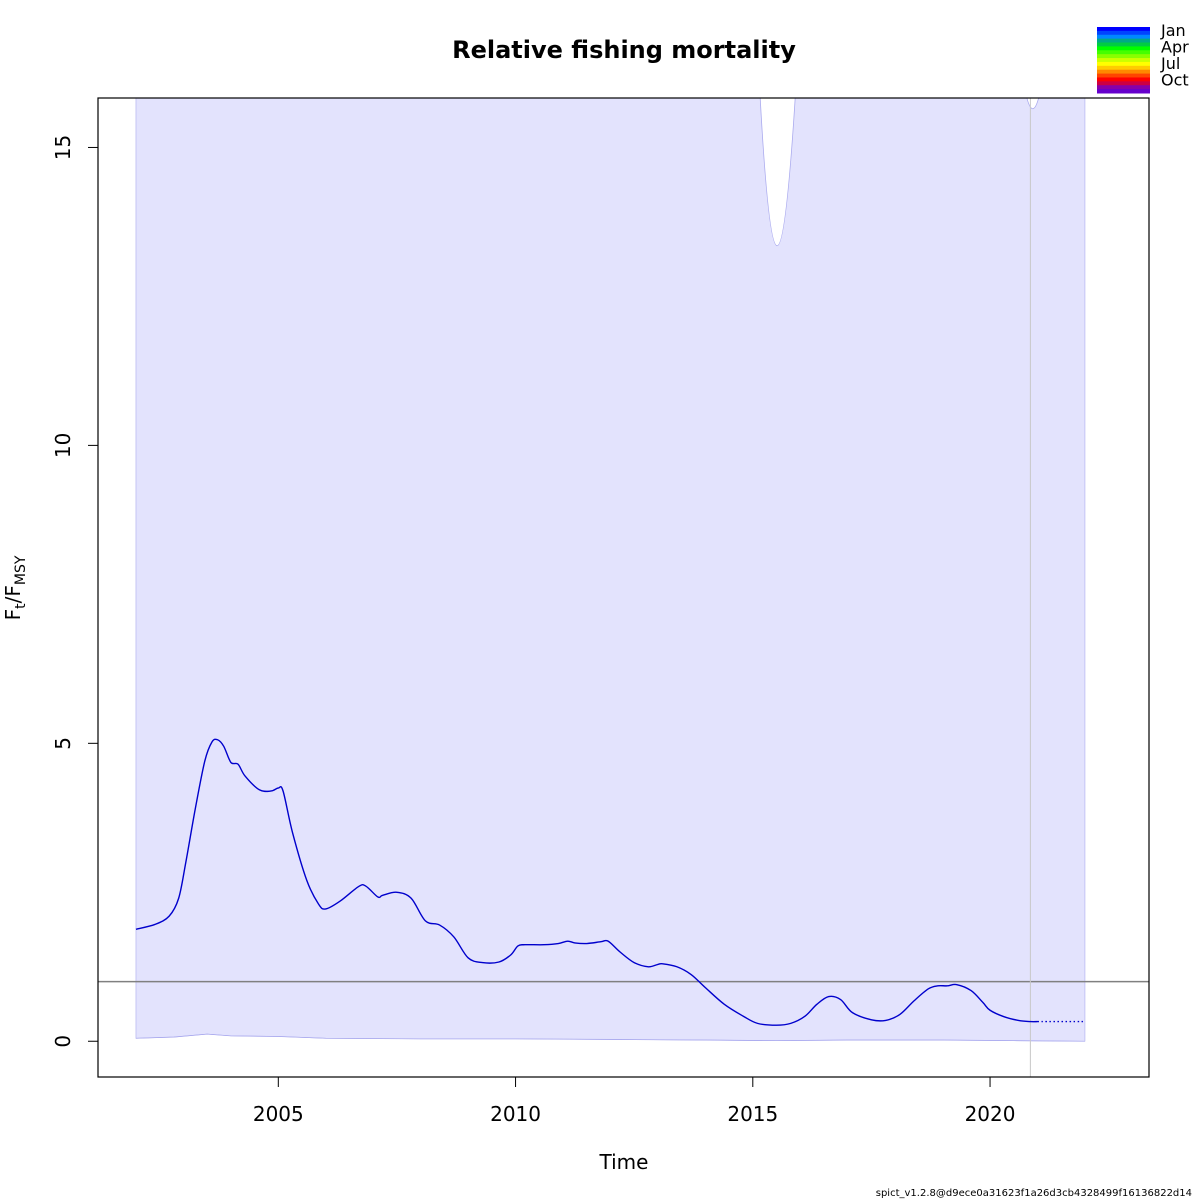 Image resolution: width=1200 pixels, height=1200 pixels. What do you see at coordinates (21, 570) in the screenshot?
I see `y-label-sub-msy: MSY` at bounding box center [21, 570].